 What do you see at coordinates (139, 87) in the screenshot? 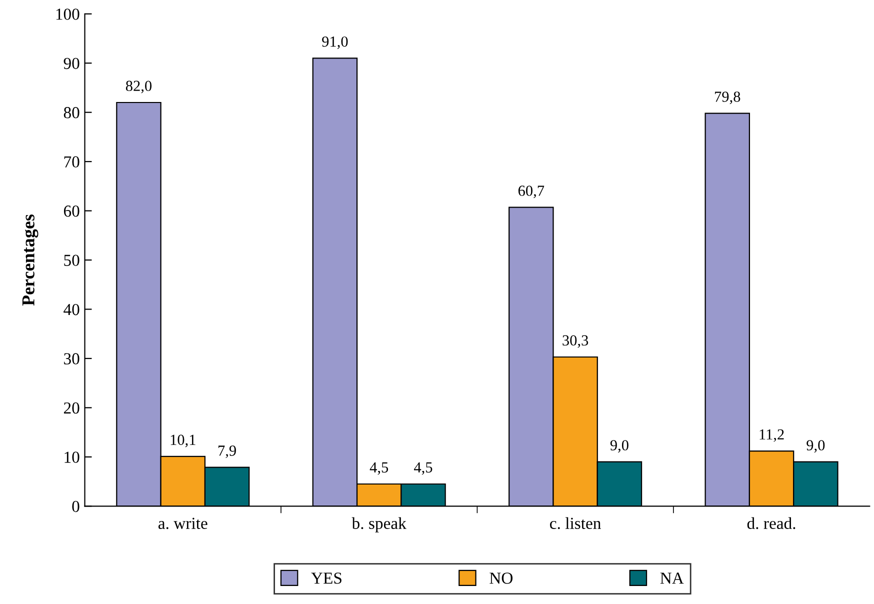
I see `data-label: 82,0` at bounding box center [139, 87].